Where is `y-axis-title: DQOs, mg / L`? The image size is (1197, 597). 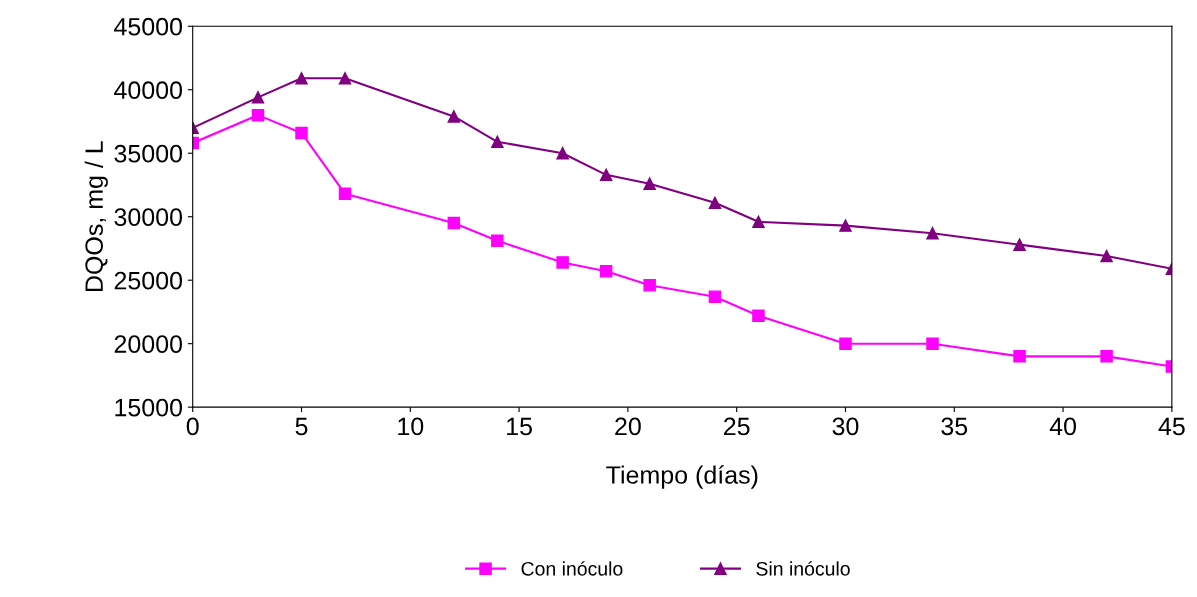
y-axis-title: DQOs, mg / L is located at coordinates (96, 216).